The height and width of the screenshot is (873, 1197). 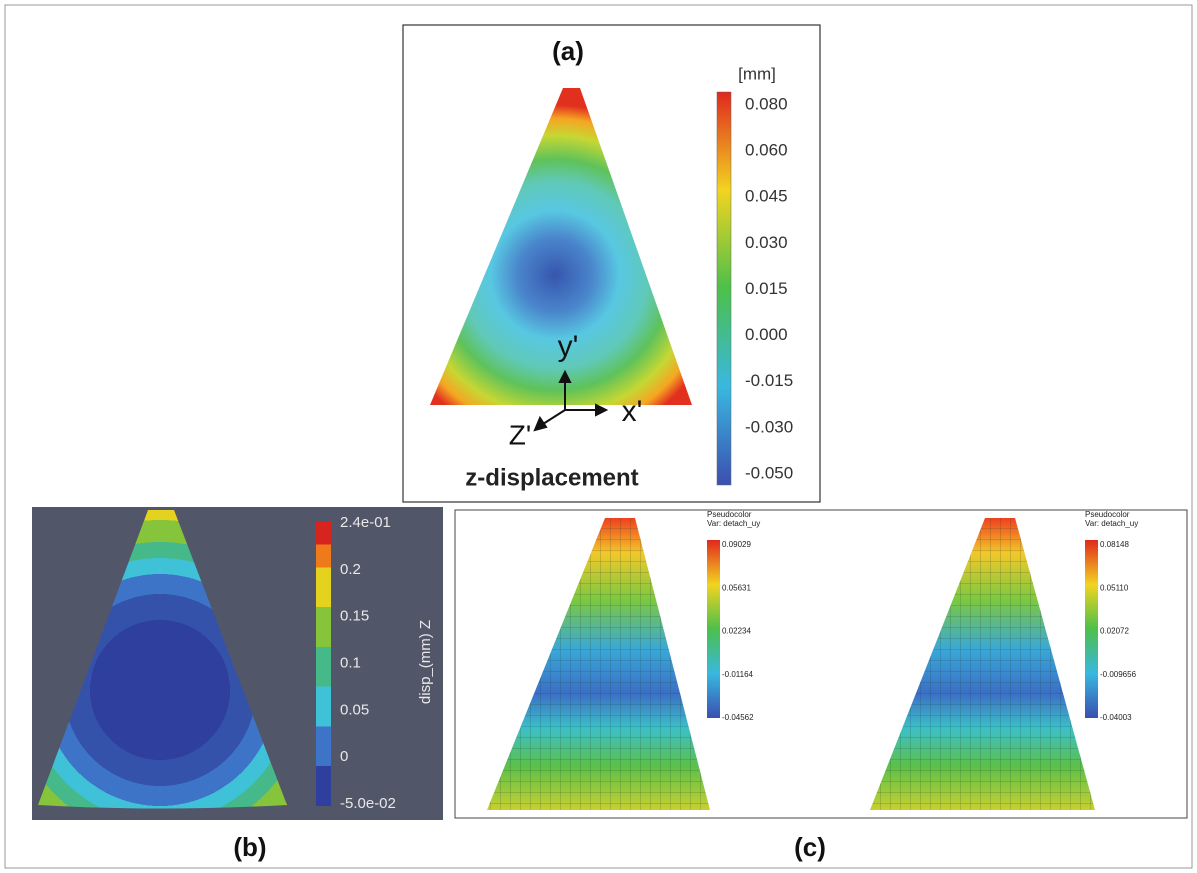 I want to click on tick-label: 0.02234, so click(x=736, y=631).